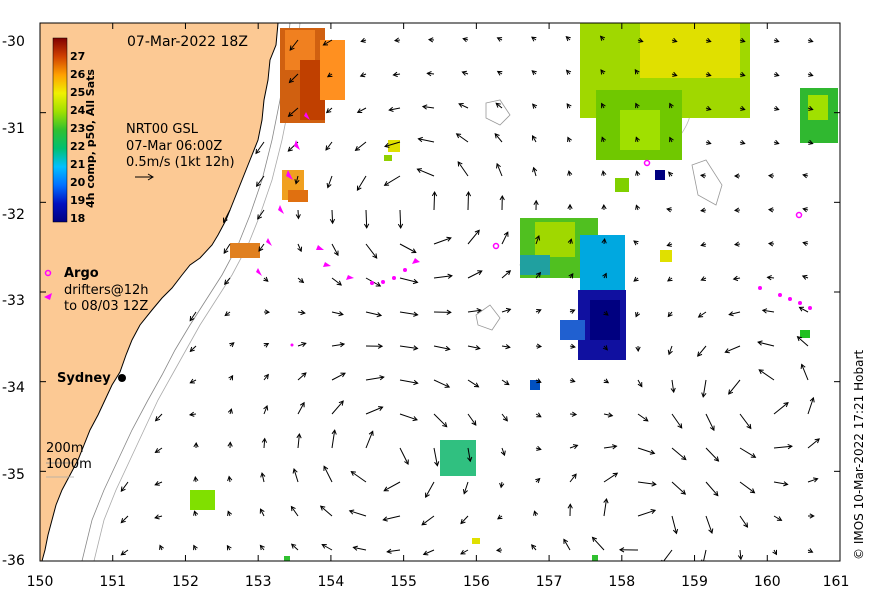 This screenshot has height=600, width=880. Describe the element at coordinates (90, 138) in the screenshot. I see `colorbar-title: 4h comp, p50, All Sats` at that location.